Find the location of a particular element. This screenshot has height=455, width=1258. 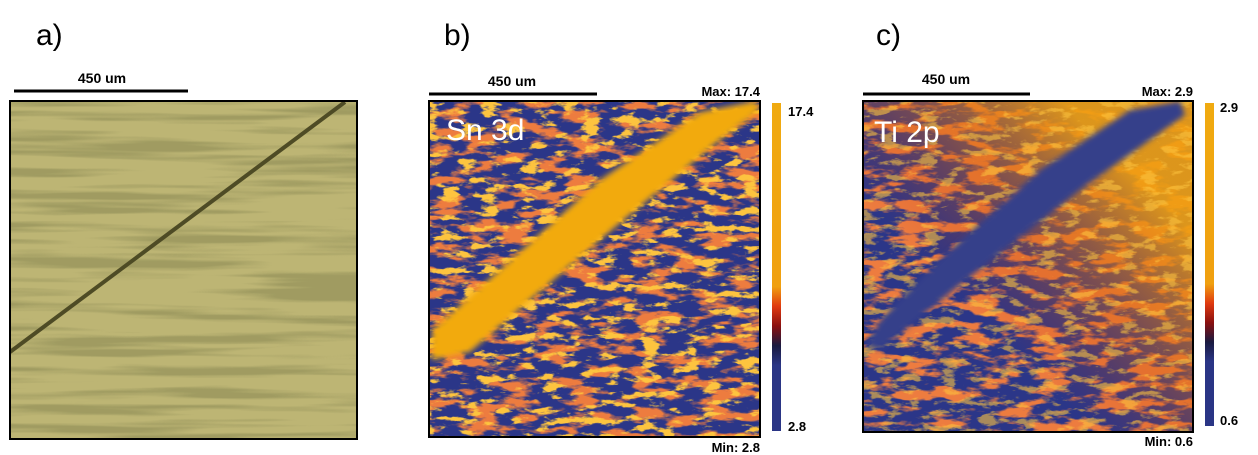

panel-label: a) is located at coordinates (49, 35).